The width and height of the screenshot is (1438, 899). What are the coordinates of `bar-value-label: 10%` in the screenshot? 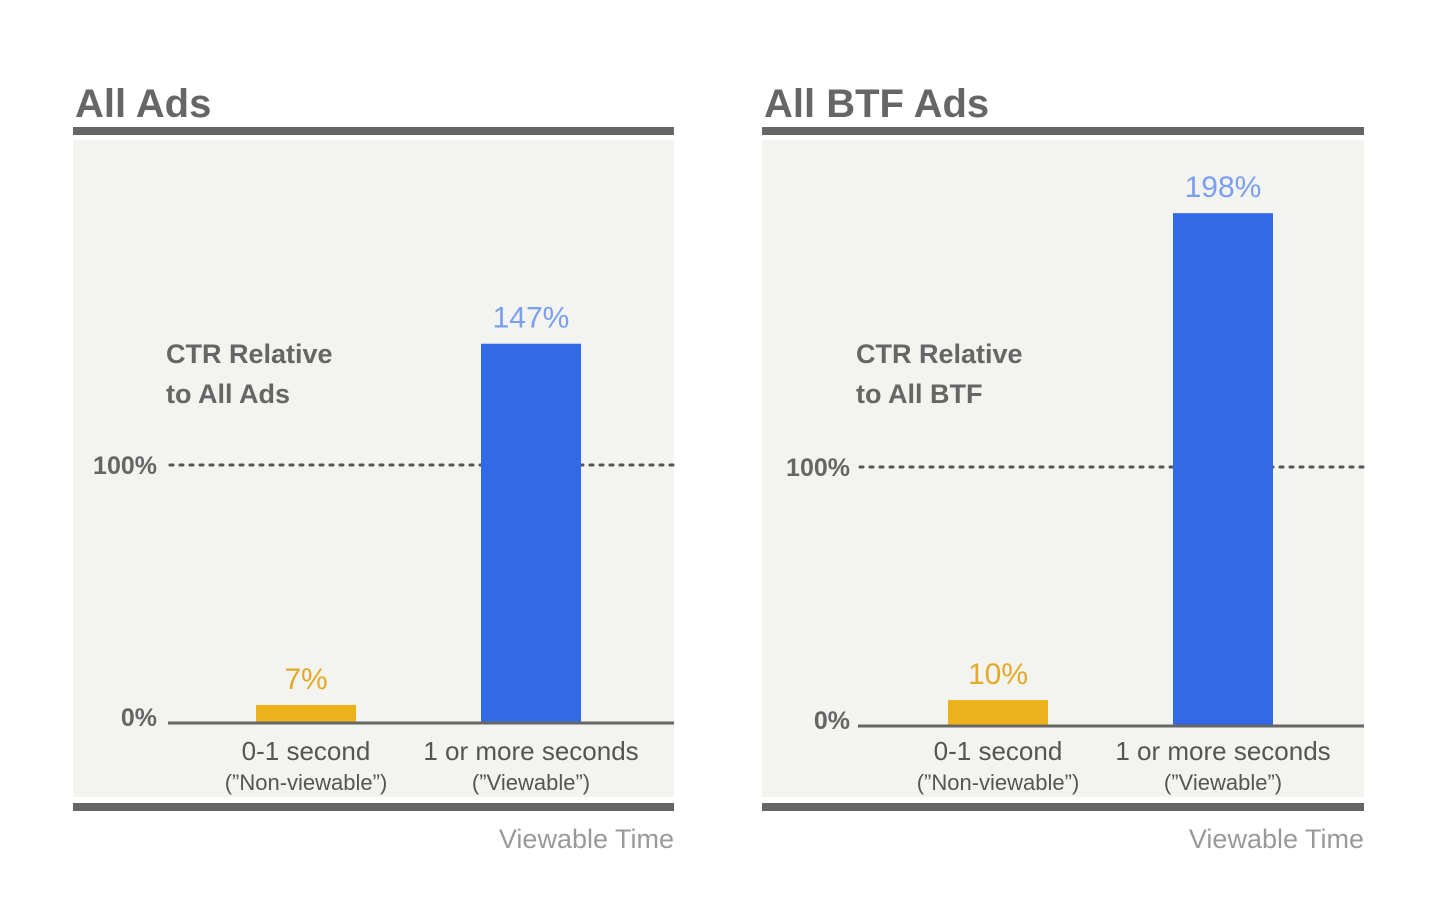 It's located at (998, 674).